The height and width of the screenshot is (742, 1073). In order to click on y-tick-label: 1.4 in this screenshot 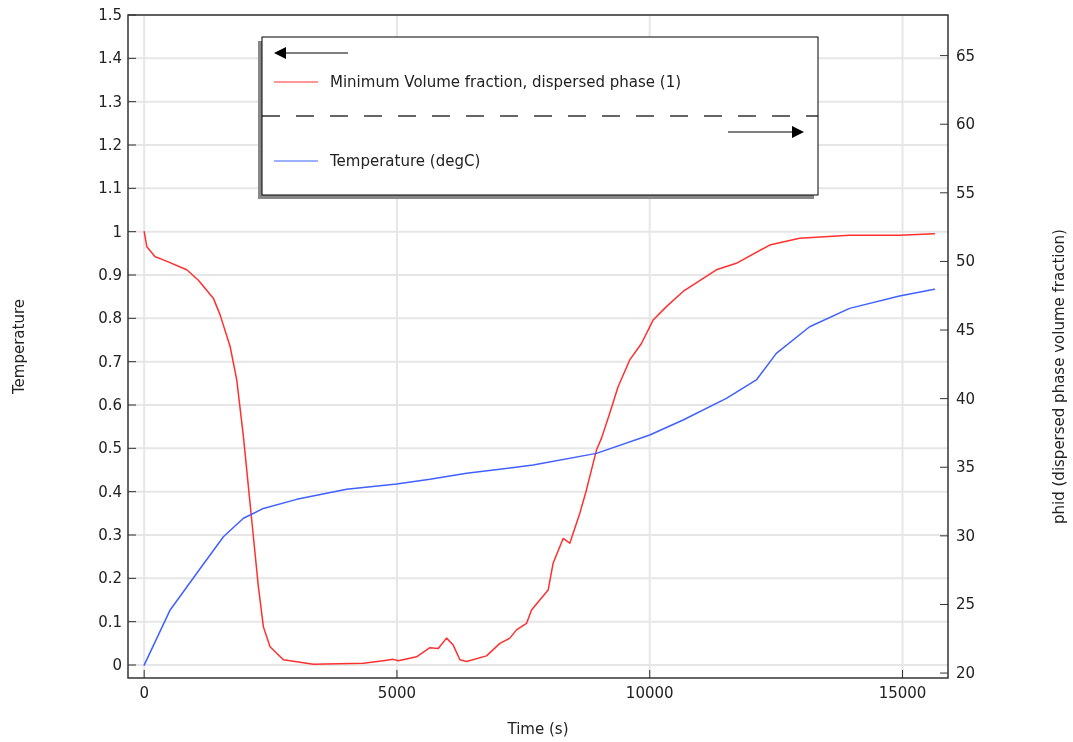, I will do `click(110, 58)`.